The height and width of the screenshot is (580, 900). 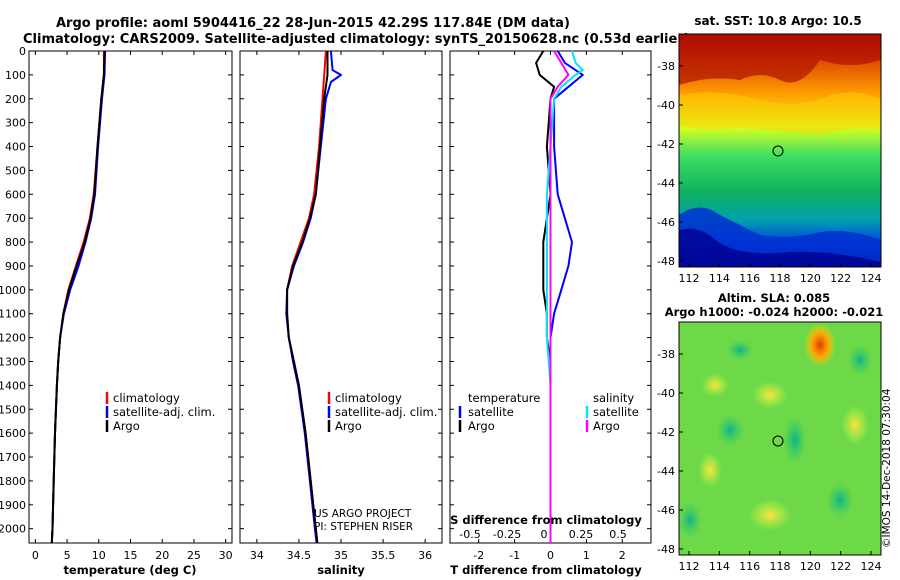 I want to click on x-tick-label: 34, so click(x=257, y=555).